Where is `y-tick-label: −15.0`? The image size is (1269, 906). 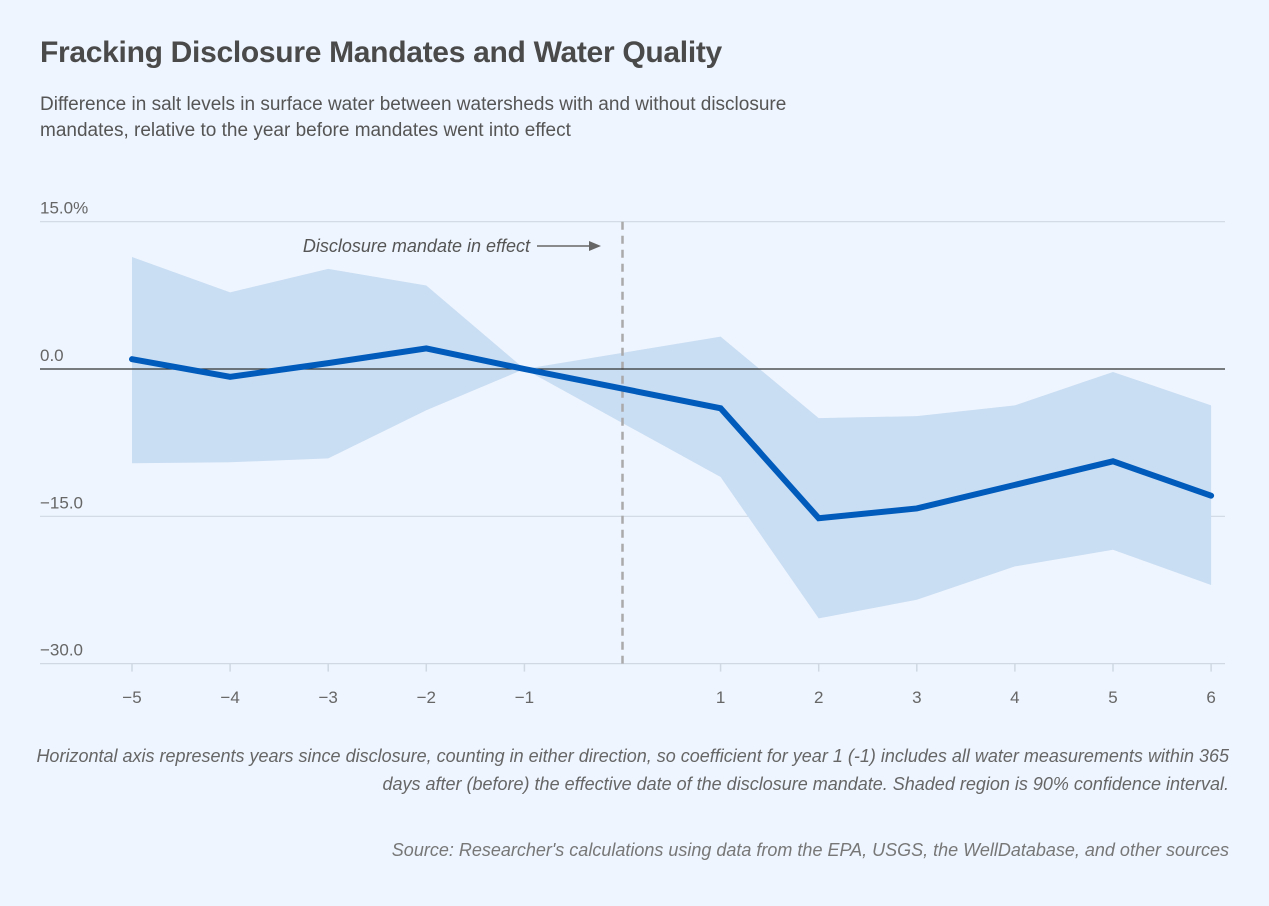
y-tick-label: −15.0 is located at coordinates (61, 502).